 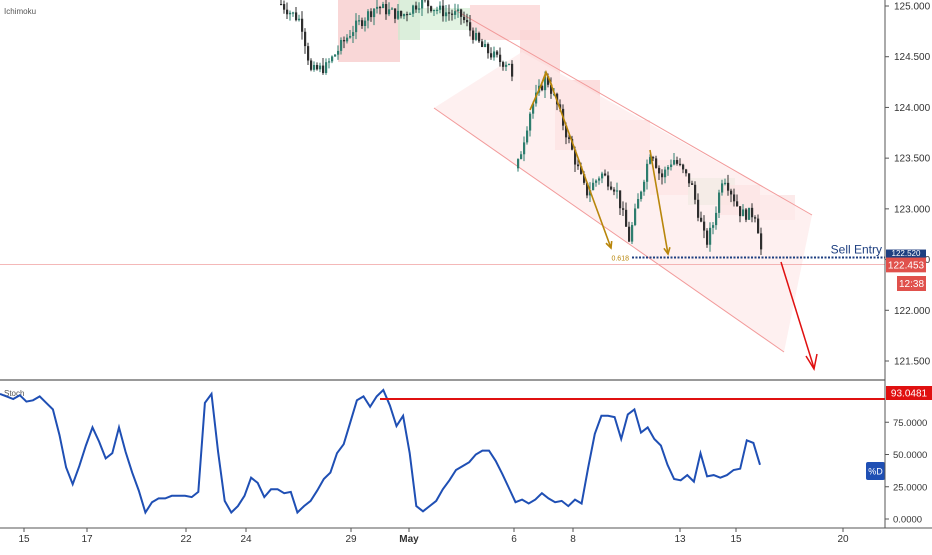 What do you see at coordinates (906, 253) in the screenshot?
I see `sell-entry-price-text: 122.520` at bounding box center [906, 253].